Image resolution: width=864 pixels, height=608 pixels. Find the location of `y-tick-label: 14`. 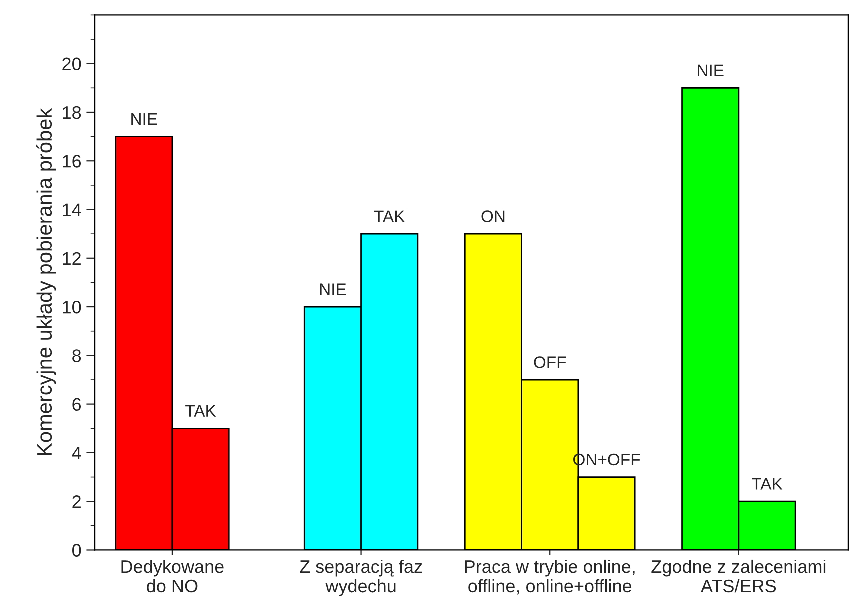

y-tick-label: 14 is located at coordinates (72, 210).